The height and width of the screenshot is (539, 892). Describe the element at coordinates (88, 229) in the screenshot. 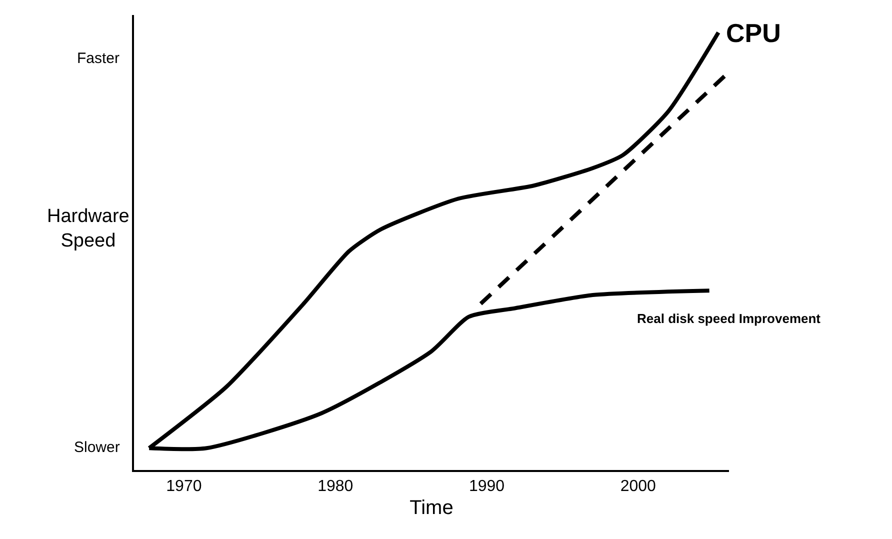

I see `y-axis-title: Hardware Speed` at that location.